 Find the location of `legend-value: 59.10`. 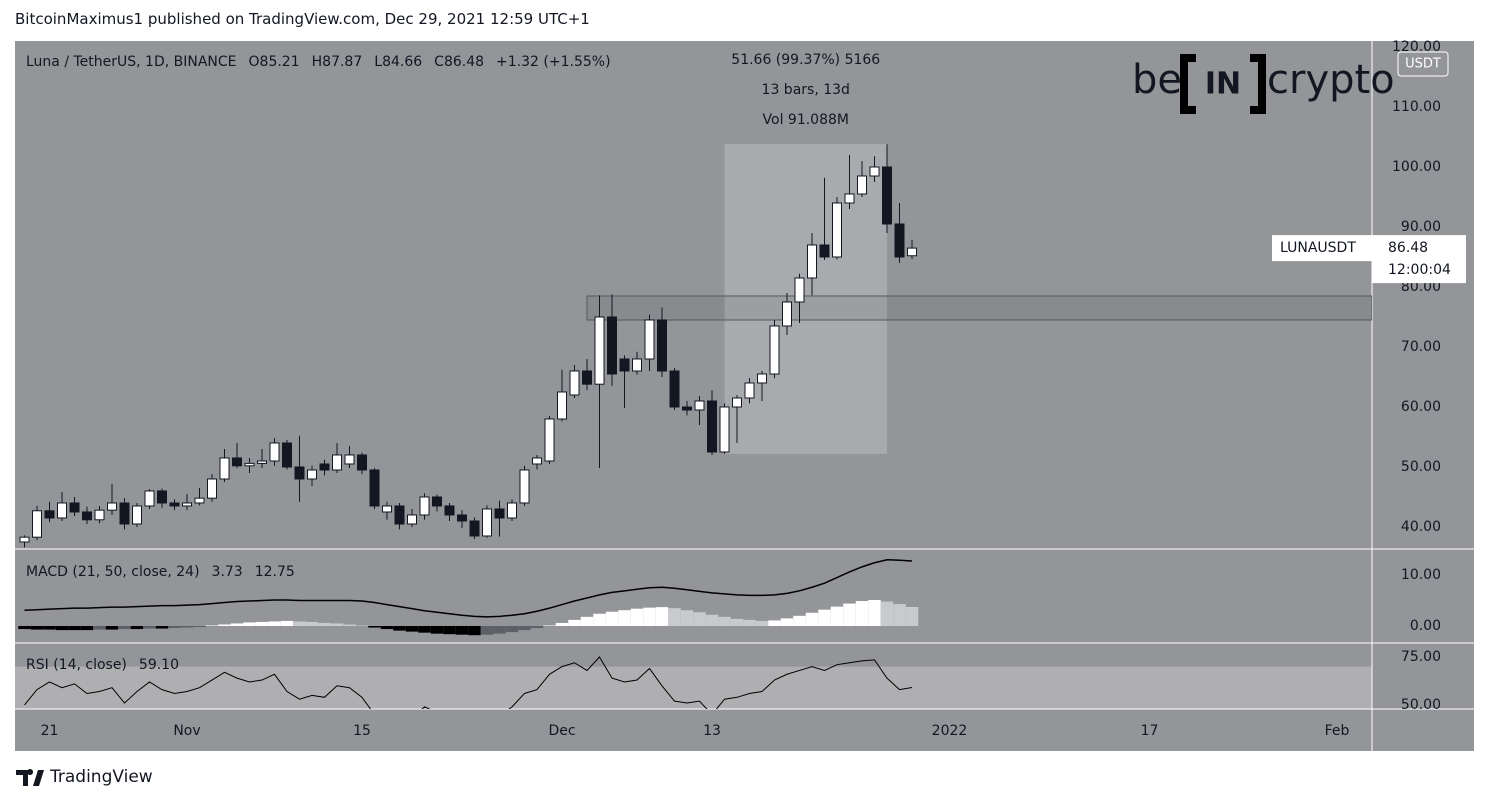

legend-value: 59.10 is located at coordinates (158, 665).